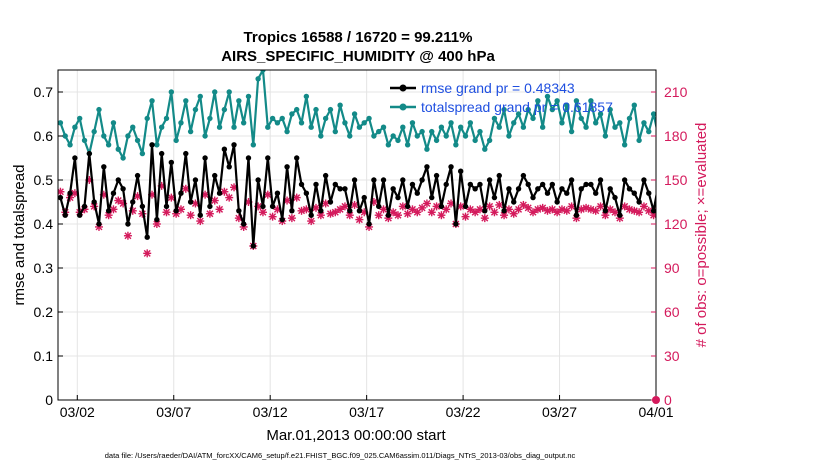  Describe the element at coordinates (672, 356) in the screenshot. I see `y-tick-label-right: 30` at that location.